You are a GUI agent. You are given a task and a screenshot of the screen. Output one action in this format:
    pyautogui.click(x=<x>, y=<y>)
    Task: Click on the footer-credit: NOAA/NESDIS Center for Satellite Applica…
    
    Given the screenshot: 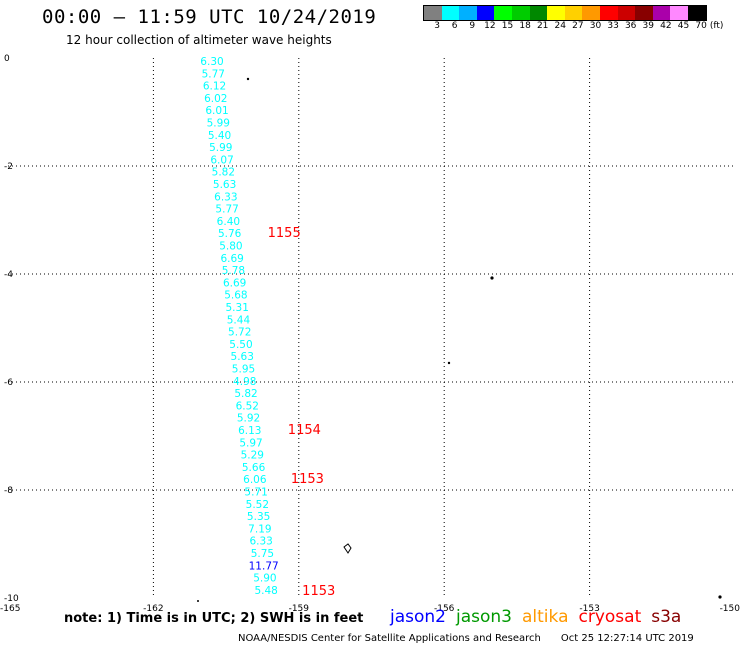 What is the action you would take?
    pyautogui.click(x=466, y=638)
    